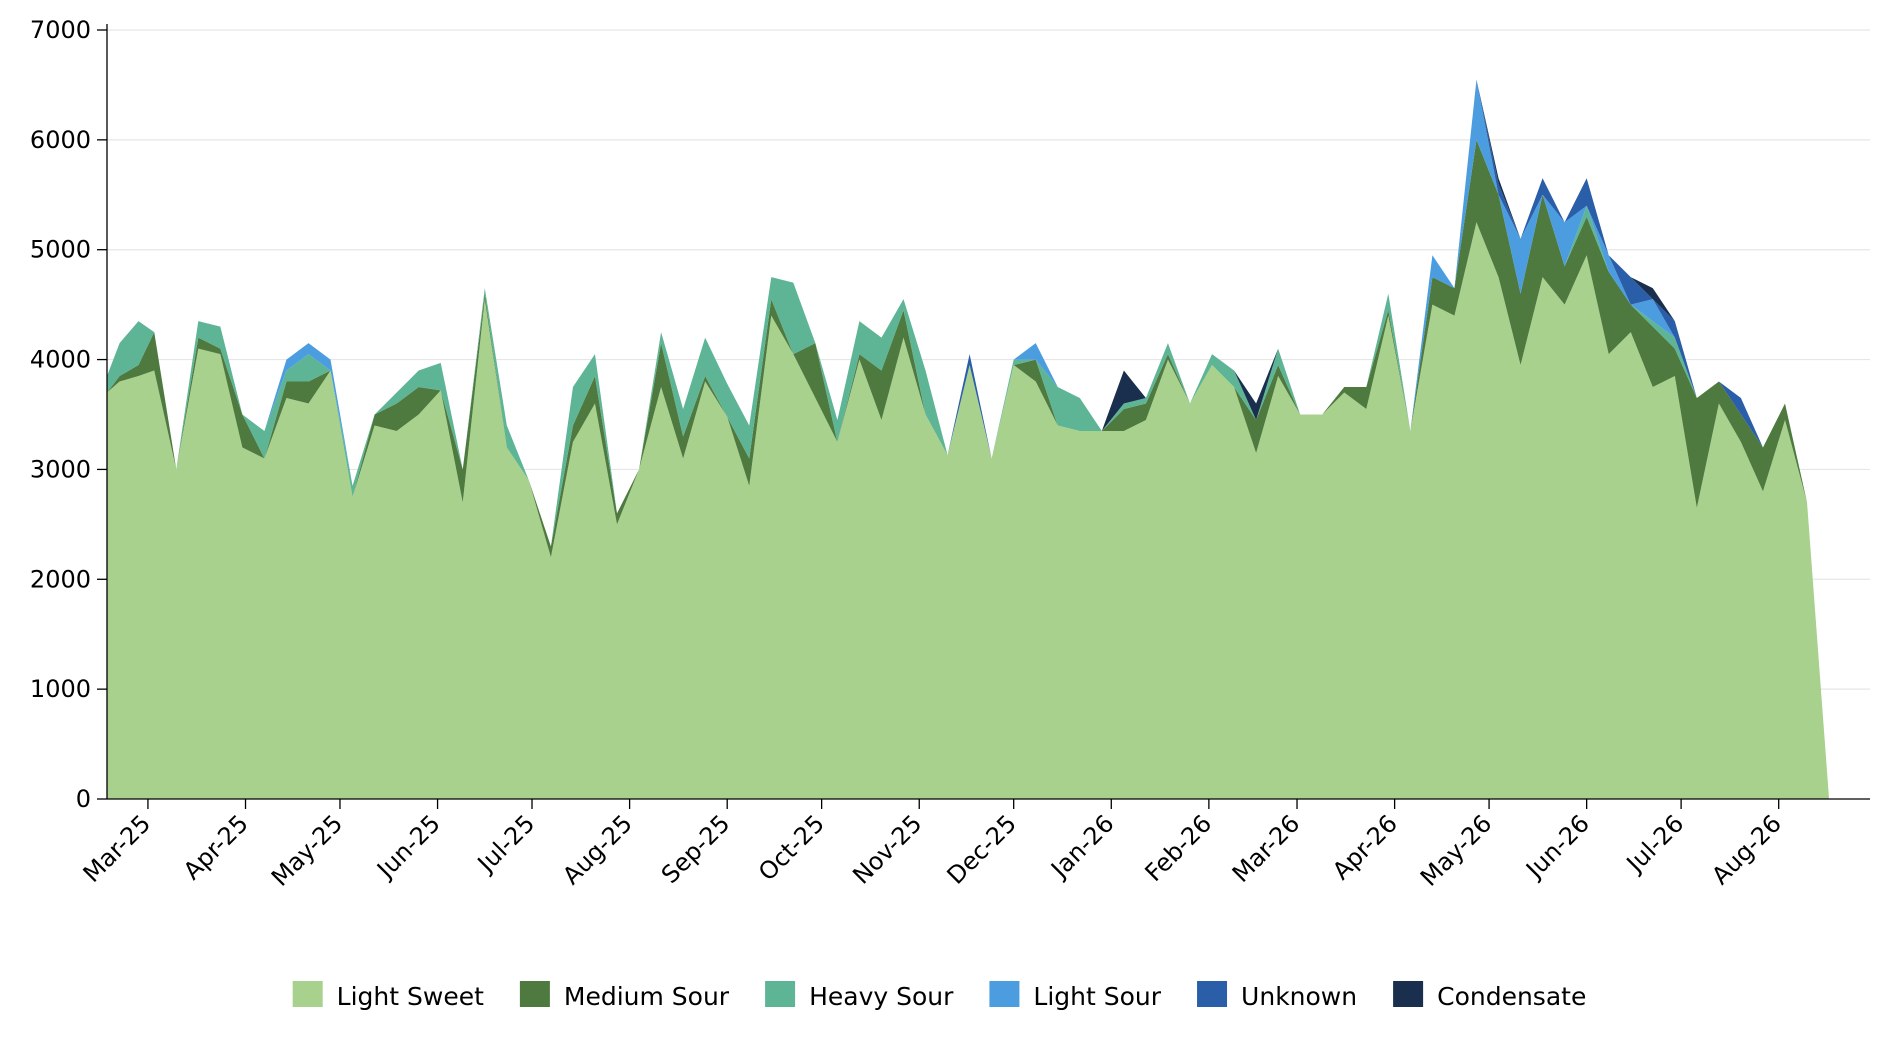 Image resolution: width=1879 pixels, height=1049 pixels. I want to click on x-tick-label: Sep-25, so click(696, 849).